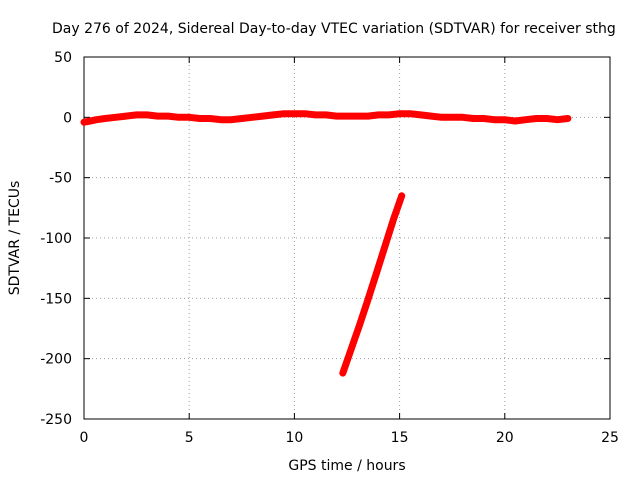 The width and height of the screenshot is (640, 480). Describe the element at coordinates (610, 438) in the screenshot. I see `x-tick-label: 25` at that location.